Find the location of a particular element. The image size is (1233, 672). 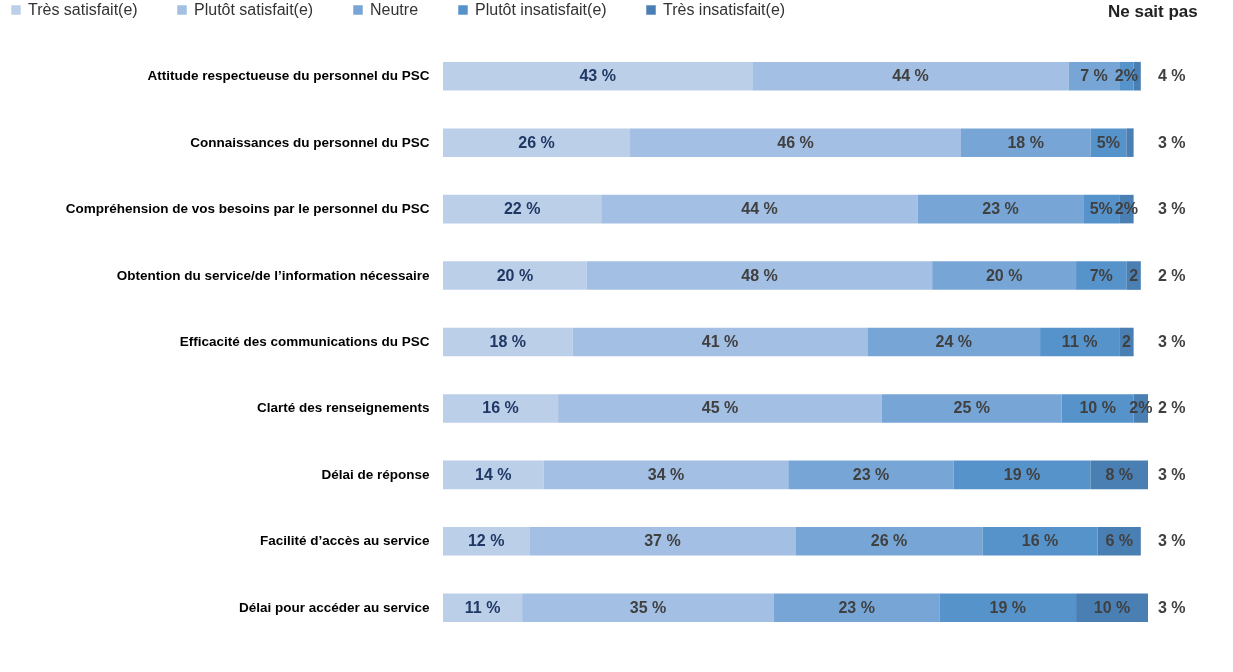

legend-label: Plutôt satisfait(e) is located at coordinates (254, 9).